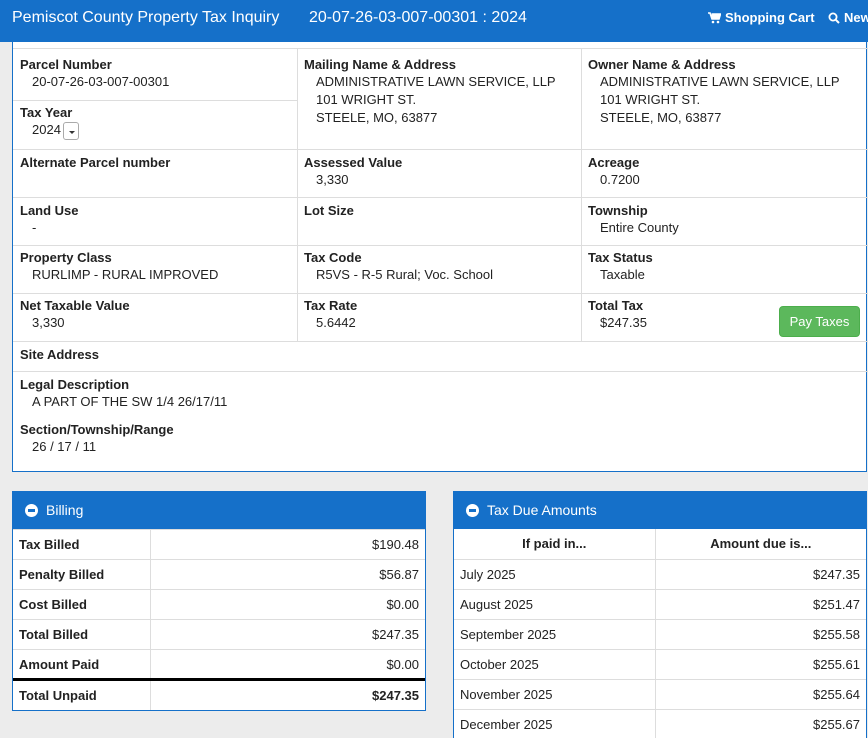 The image size is (868, 738). What do you see at coordinates (66, 64) in the screenshot?
I see `parcel-number-label: Parcel Number` at bounding box center [66, 64].